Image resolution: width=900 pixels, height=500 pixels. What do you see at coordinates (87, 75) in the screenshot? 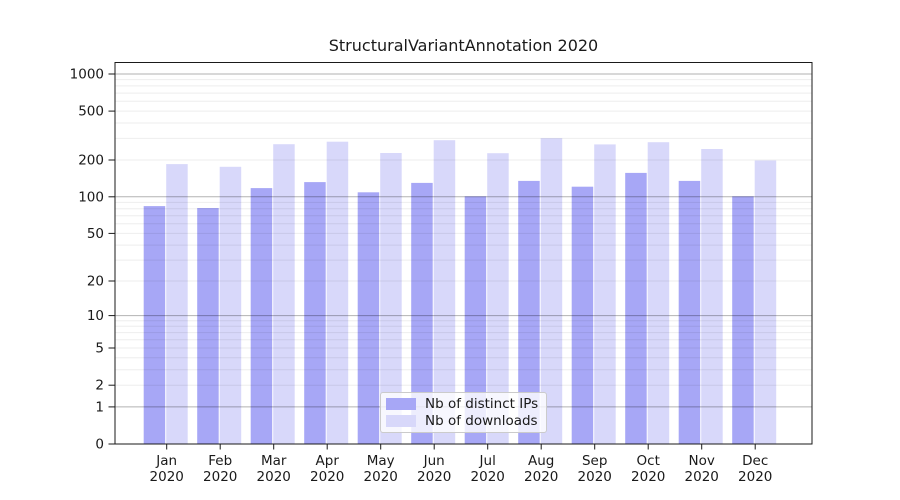
I see `y-tick-label: 1000` at bounding box center [87, 75].